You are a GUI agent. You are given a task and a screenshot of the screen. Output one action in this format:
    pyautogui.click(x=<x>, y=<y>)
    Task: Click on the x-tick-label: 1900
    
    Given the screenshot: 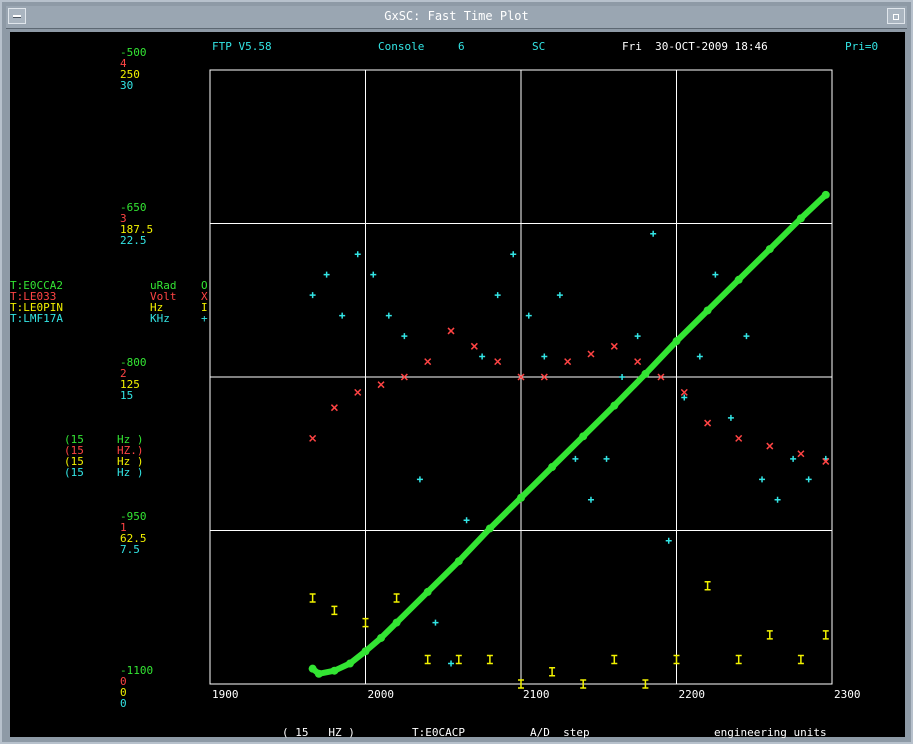 What is the action you would take?
    pyautogui.click(x=225, y=694)
    